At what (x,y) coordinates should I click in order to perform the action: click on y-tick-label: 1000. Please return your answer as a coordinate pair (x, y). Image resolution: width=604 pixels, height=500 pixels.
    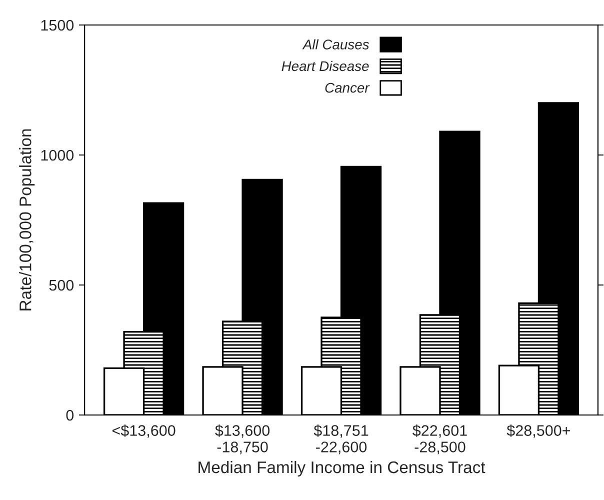
    Looking at the image, I should click on (57, 155).